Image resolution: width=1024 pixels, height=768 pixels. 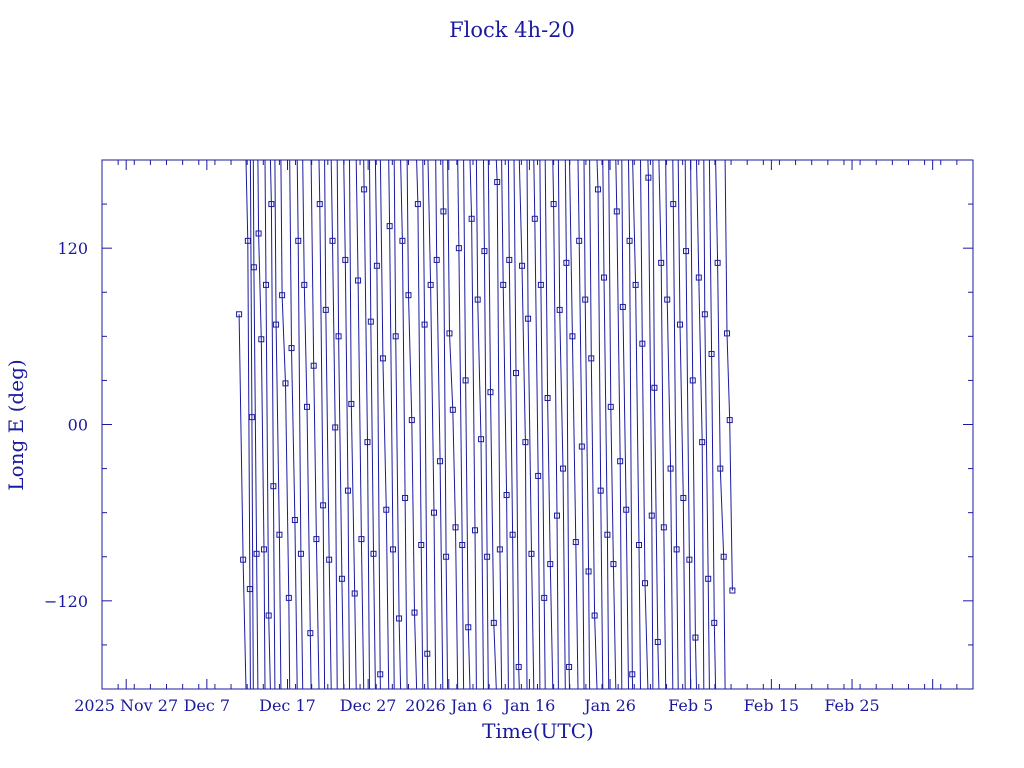 I want to click on x-tick-label: Feb 5, so click(x=690, y=705).